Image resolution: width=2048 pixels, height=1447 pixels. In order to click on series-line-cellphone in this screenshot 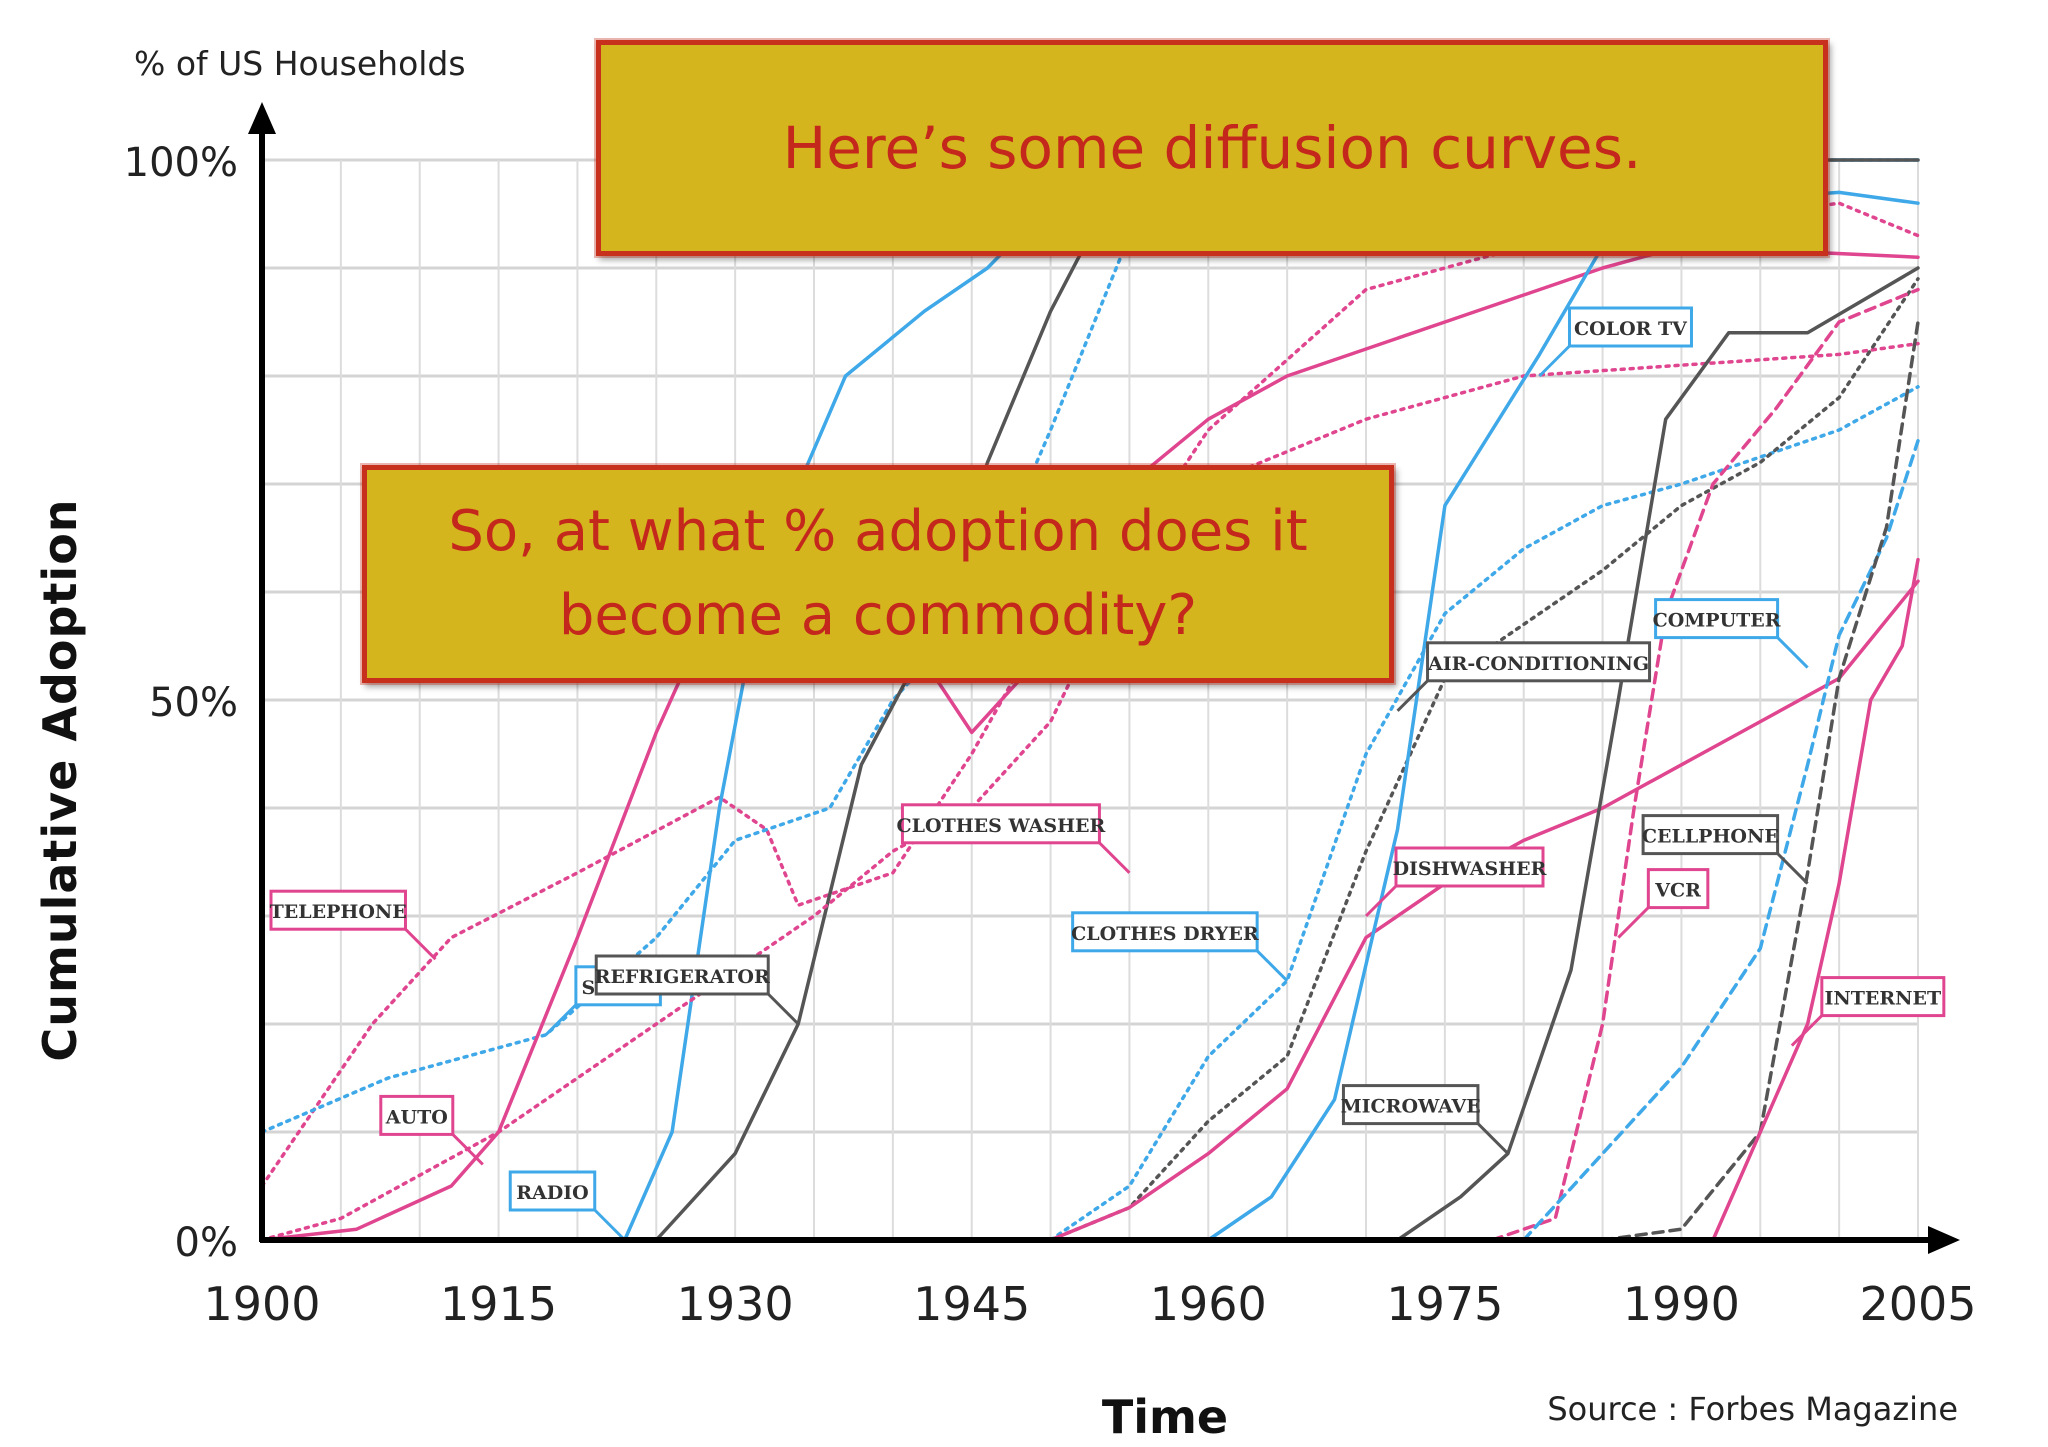, I will do `click(1760, 781)`.